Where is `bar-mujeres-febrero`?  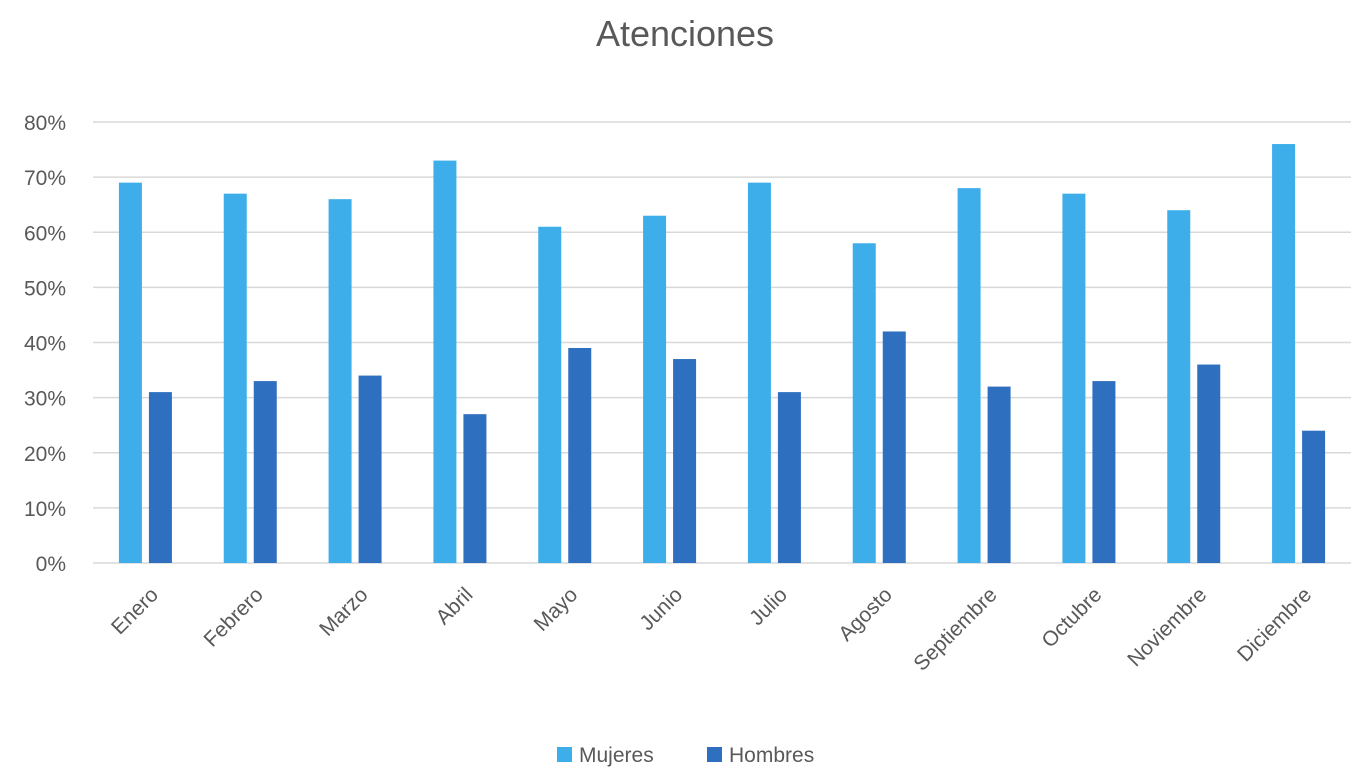
bar-mujeres-febrero is located at coordinates (235, 378).